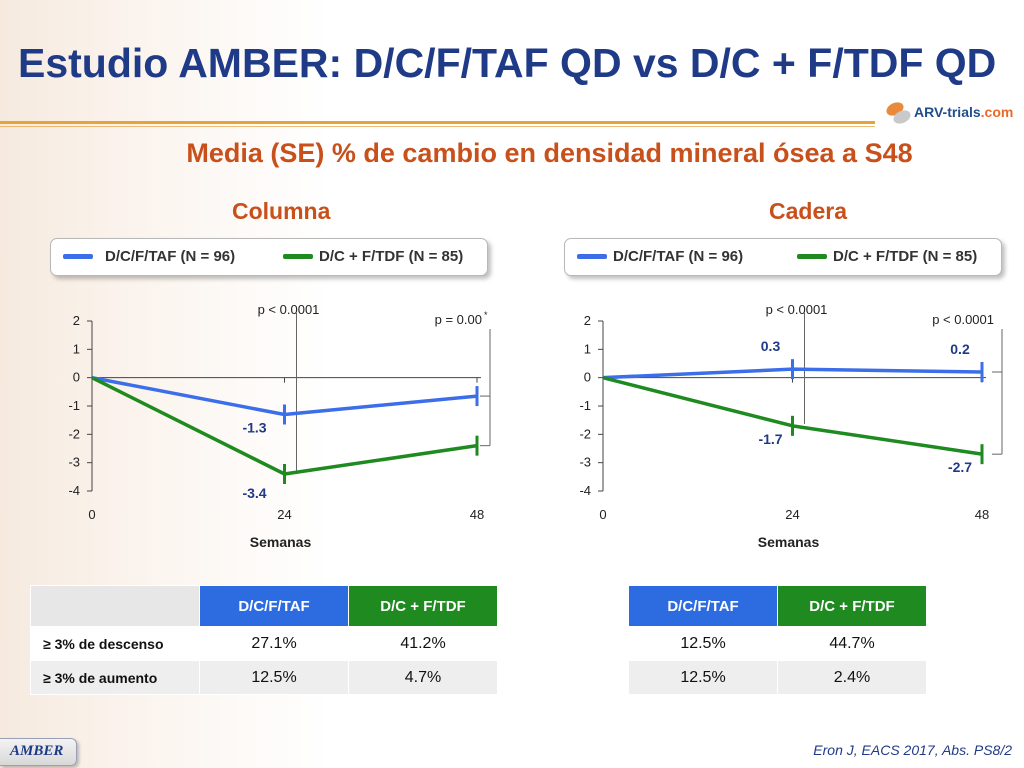  I want to click on table-row: ≥ 3% de aumento 12.5% 4.7%, so click(264, 677).